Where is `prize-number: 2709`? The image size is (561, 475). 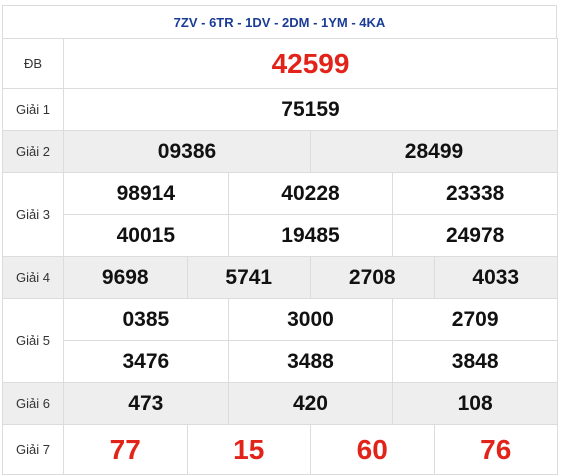 prize-number: 2709 is located at coordinates (475, 319).